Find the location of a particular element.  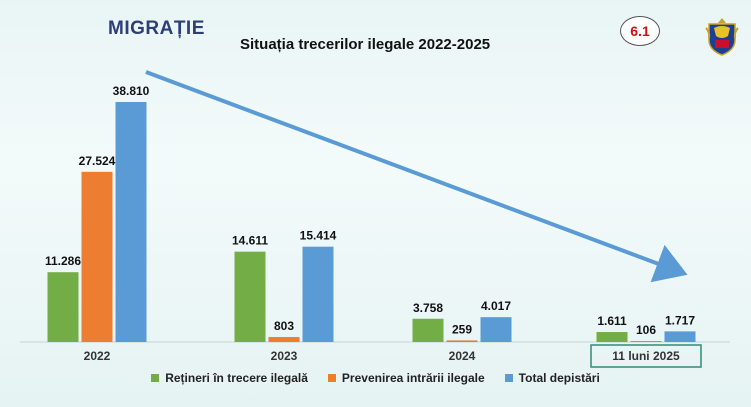

bar-s2-c0 is located at coordinates (131, 222).